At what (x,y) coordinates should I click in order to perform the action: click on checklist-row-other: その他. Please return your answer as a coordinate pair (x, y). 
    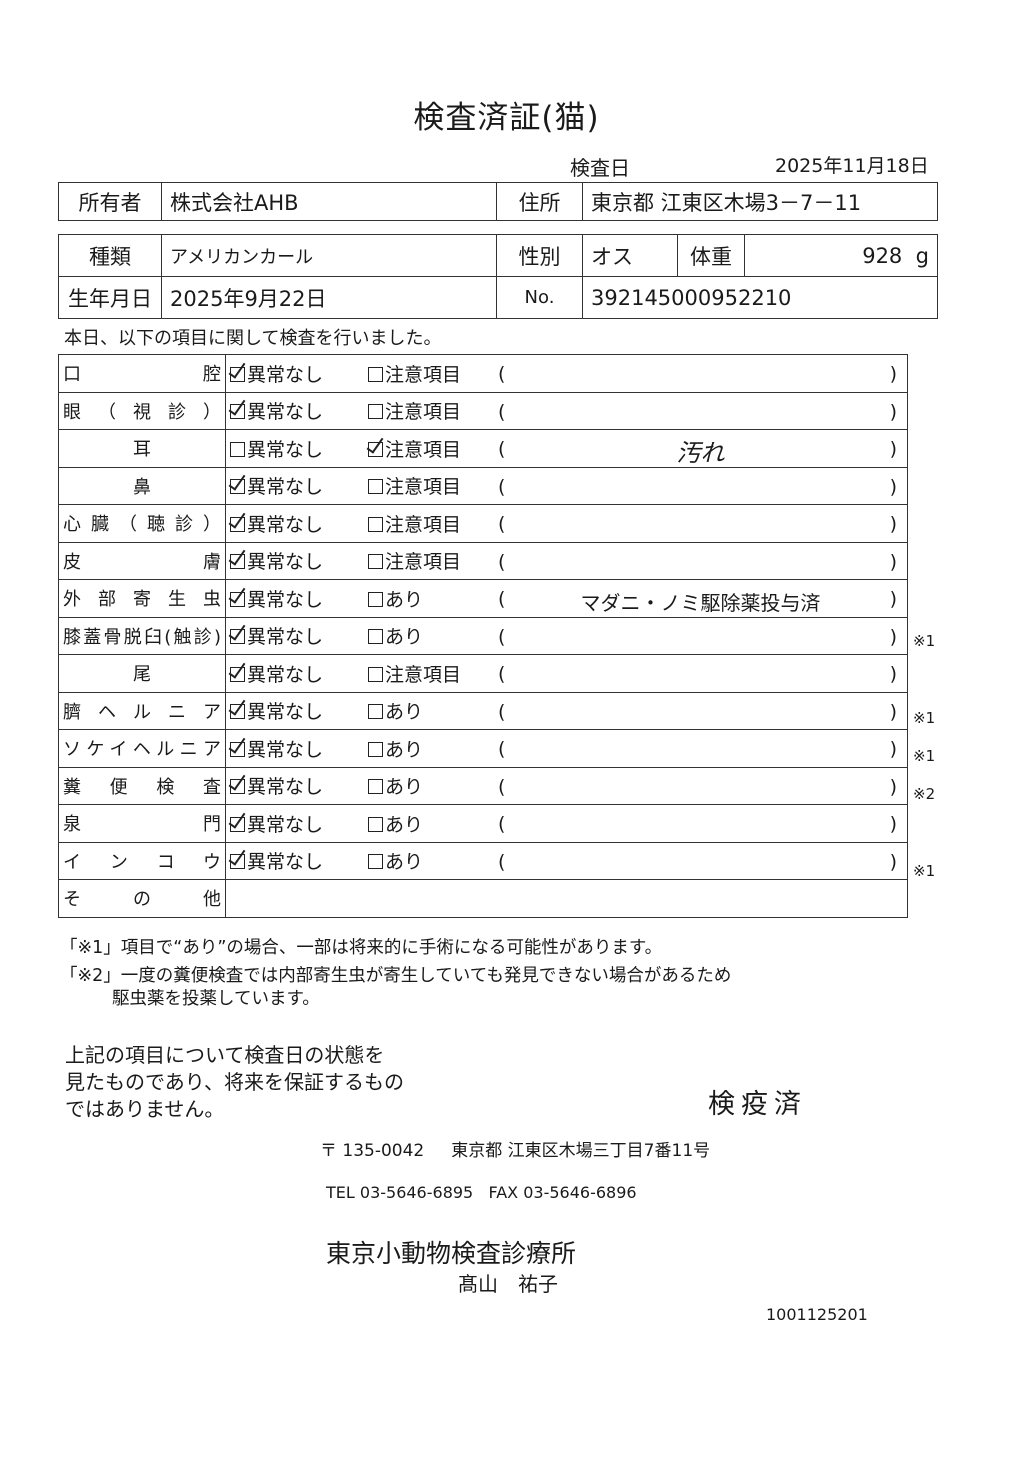
    Looking at the image, I should click on (483, 898).